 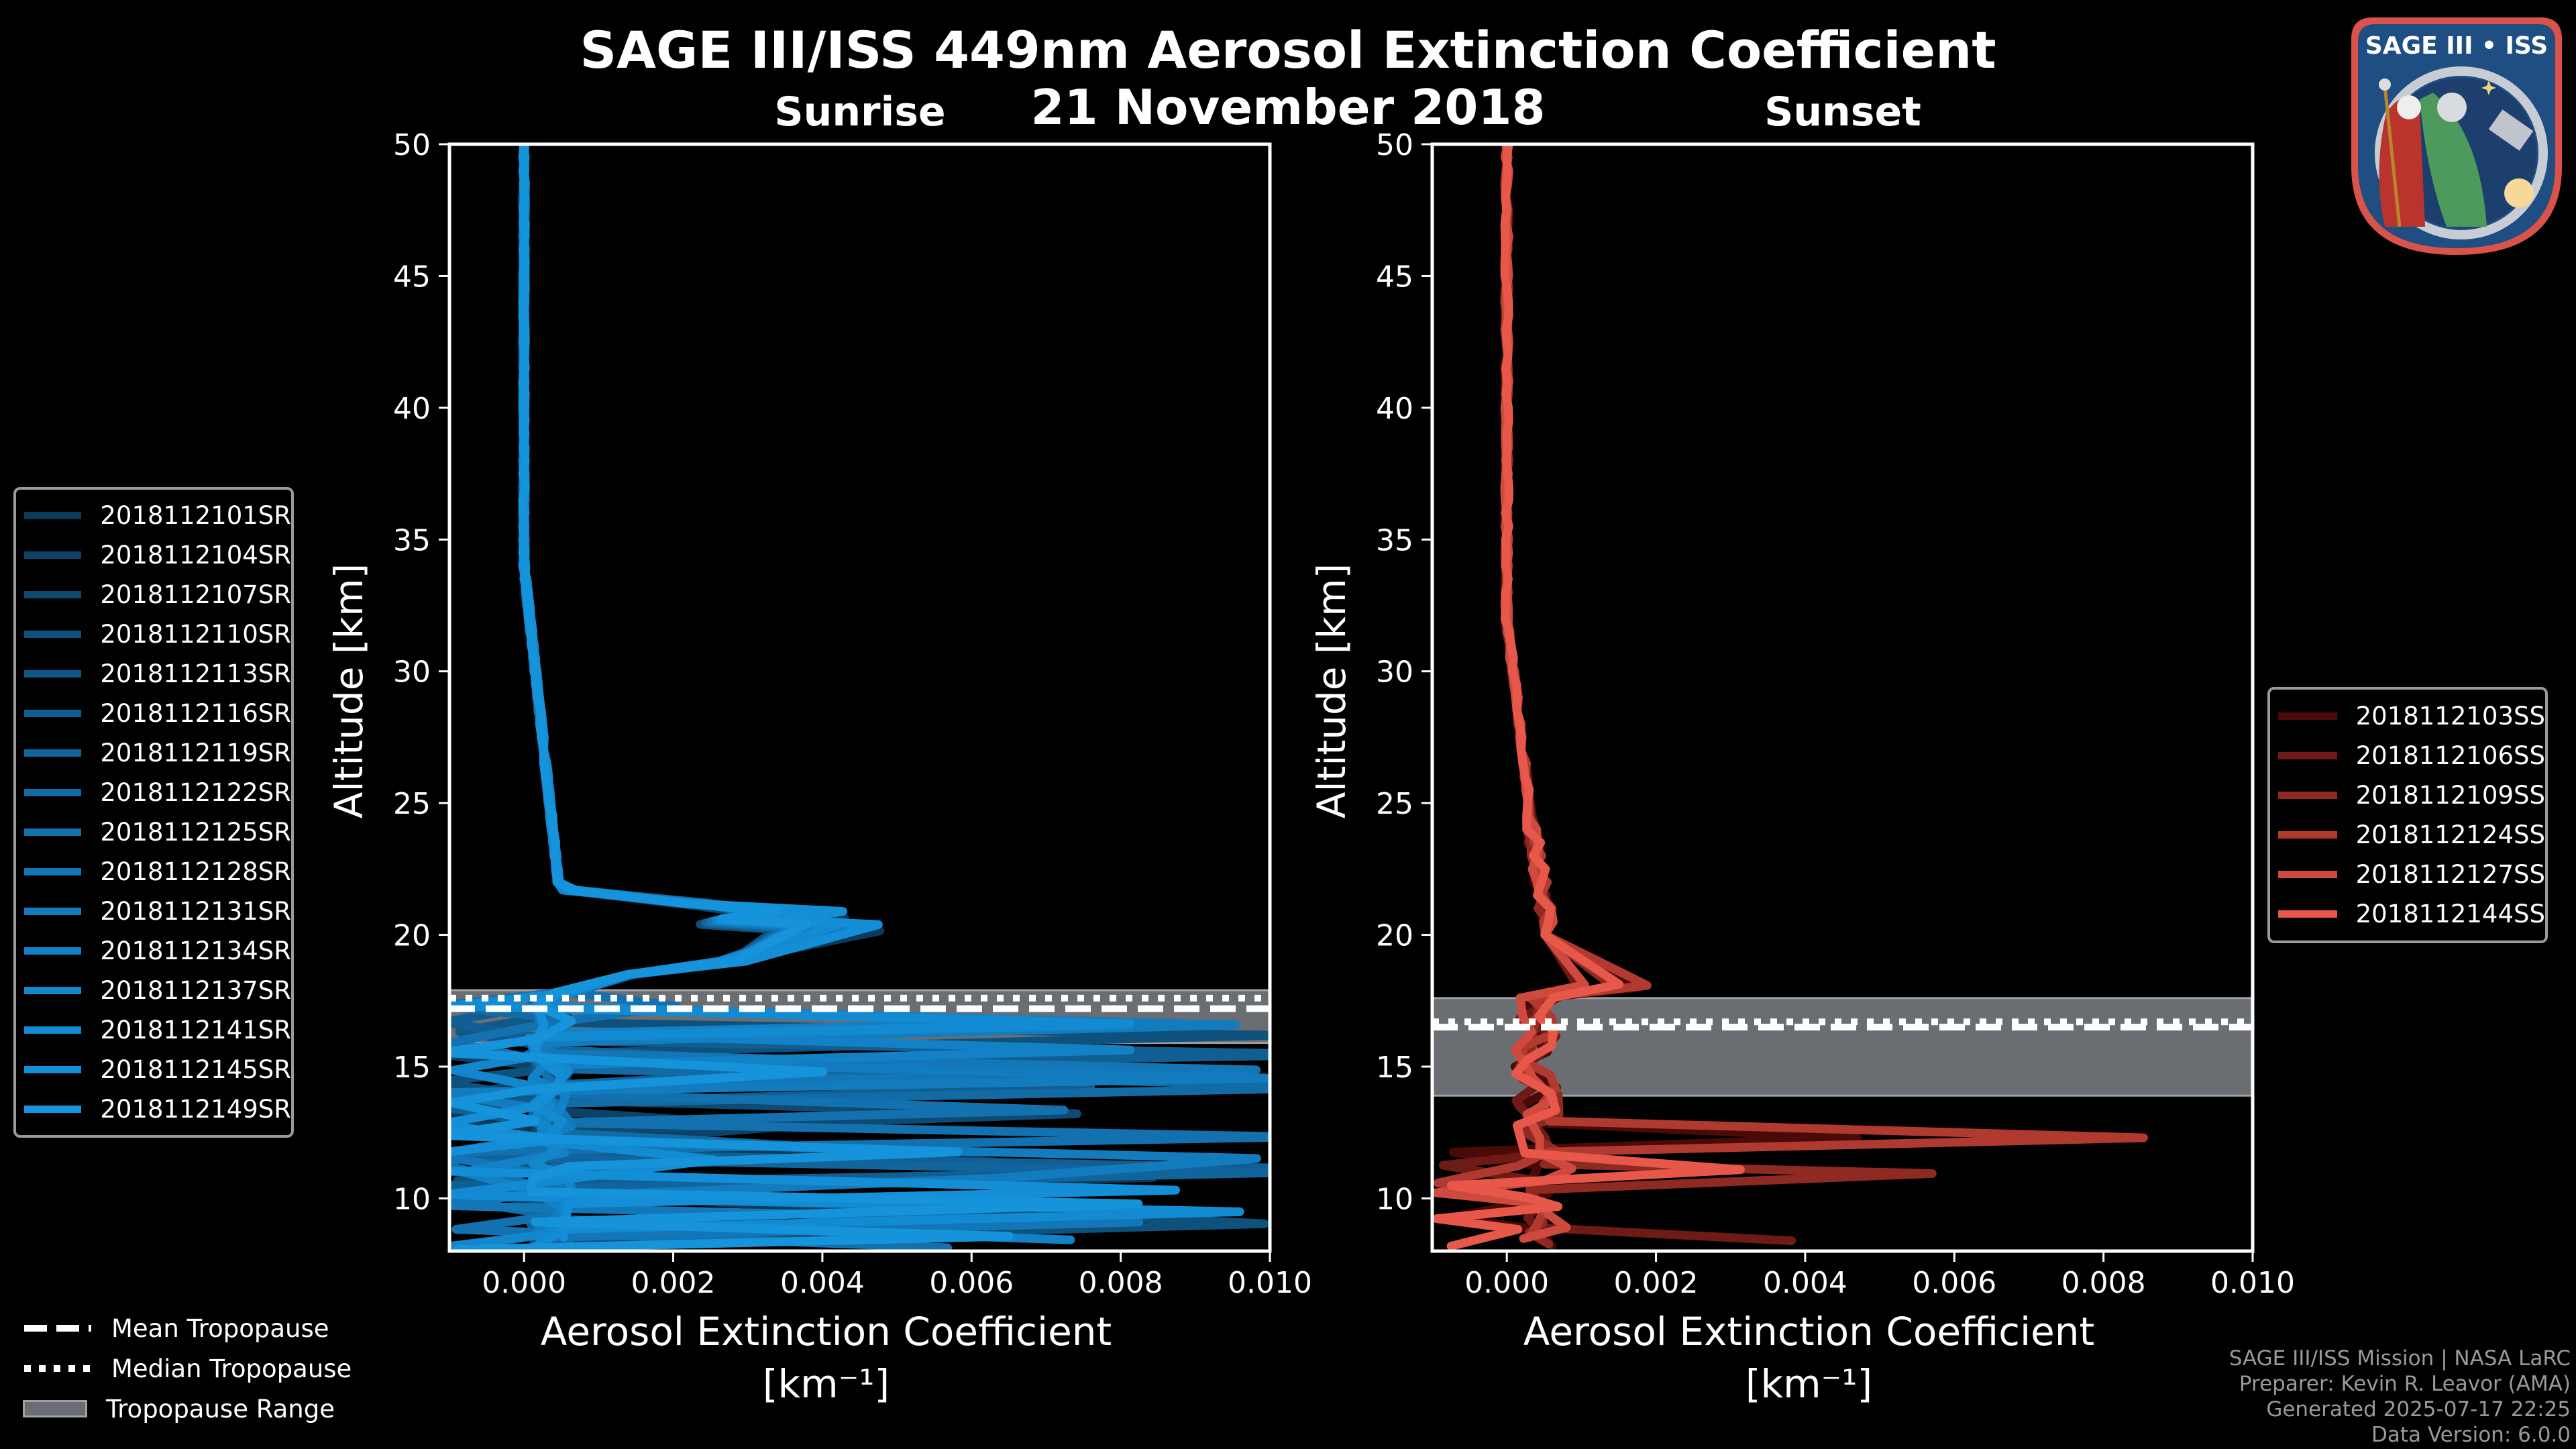 I want to click on legend-item: 2018112144SS, so click(x=2407, y=914).